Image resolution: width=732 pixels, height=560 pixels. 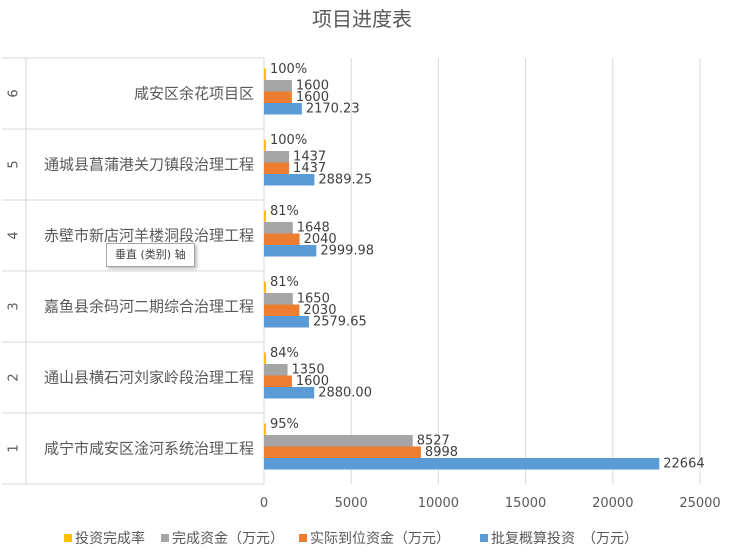 What do you see at coordinates (345, 392) in the screenshot?
I see `data-label: 2880.00` at bounding box center [345, 392].